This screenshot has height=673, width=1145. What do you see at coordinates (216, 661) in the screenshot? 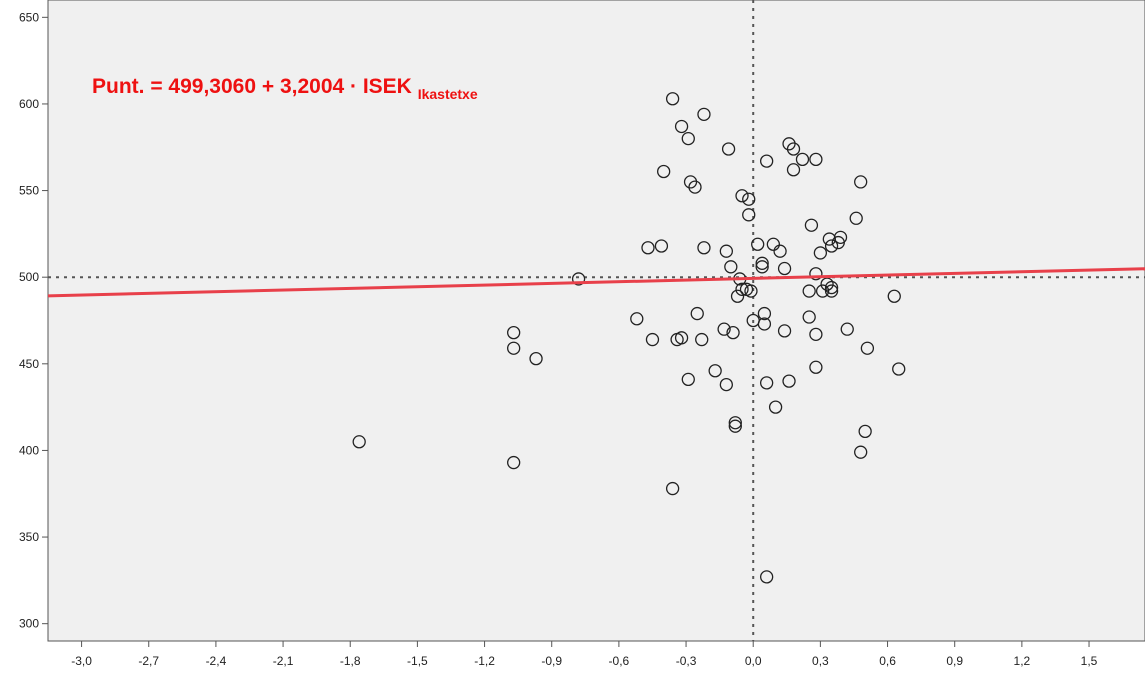
I see `x-tick-label: -2,4` at bounding box center [216, 661].